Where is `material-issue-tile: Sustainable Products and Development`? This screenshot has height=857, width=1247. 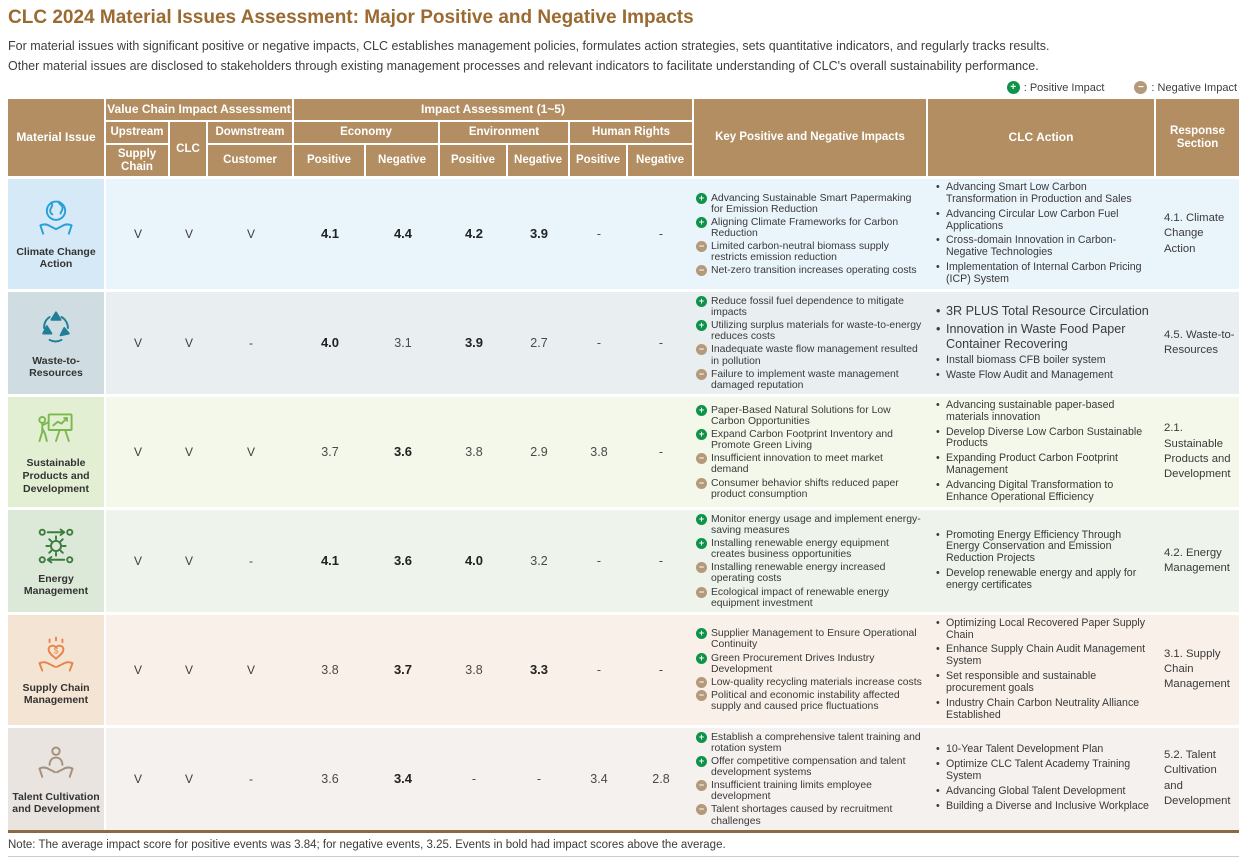 material-issue-tile: Sustainable Products and Development is located at coordinates (56, 451).